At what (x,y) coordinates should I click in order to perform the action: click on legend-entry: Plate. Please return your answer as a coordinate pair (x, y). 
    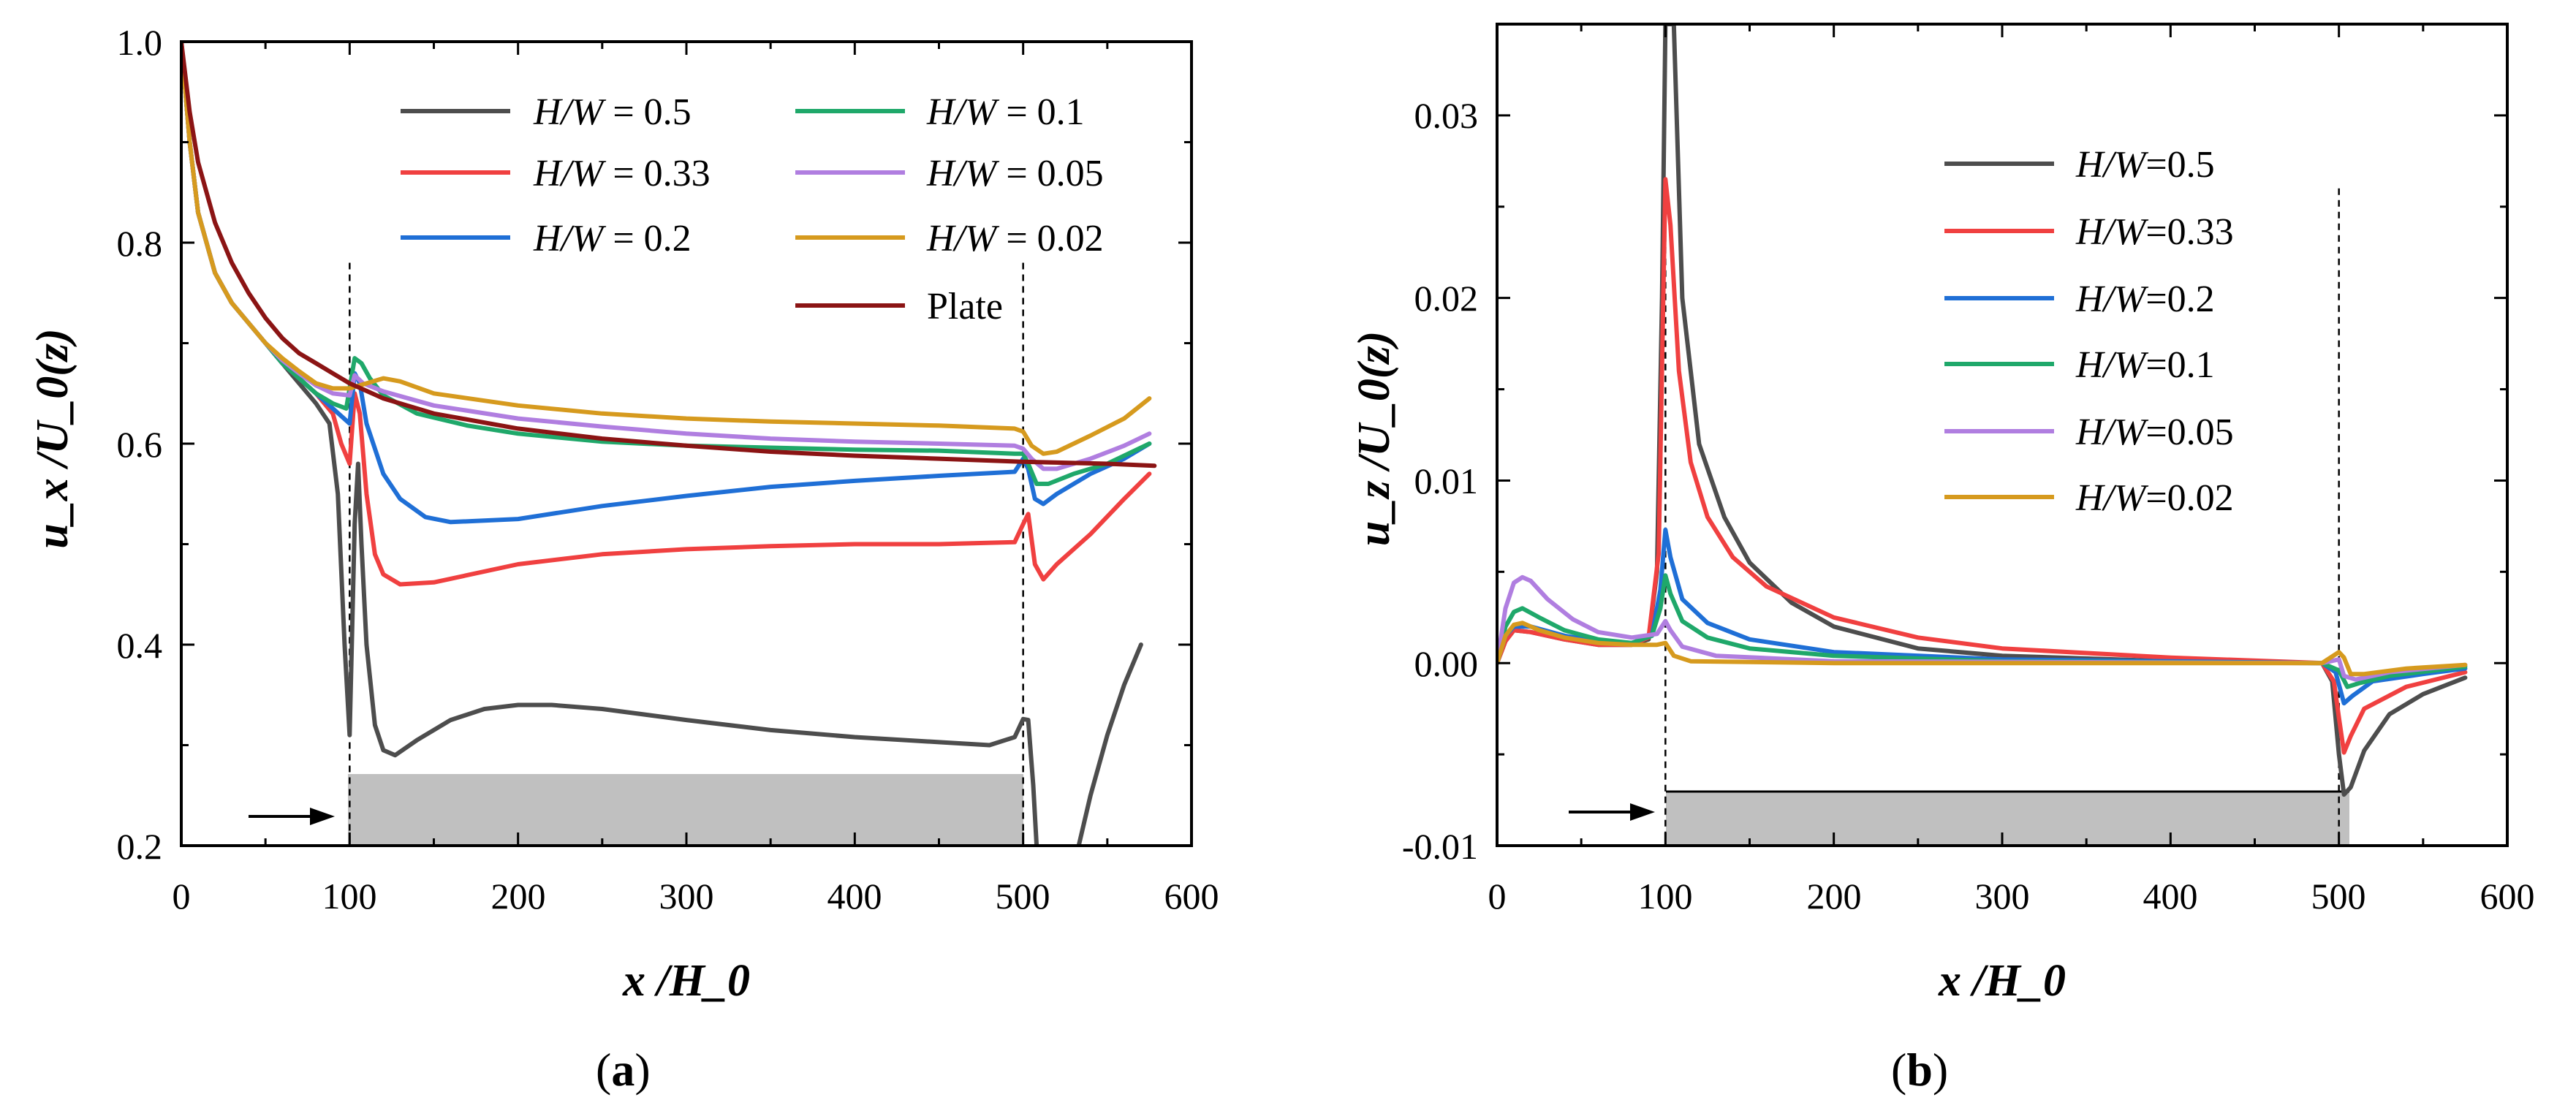
    Looking at the image, I should click on (899, 306).